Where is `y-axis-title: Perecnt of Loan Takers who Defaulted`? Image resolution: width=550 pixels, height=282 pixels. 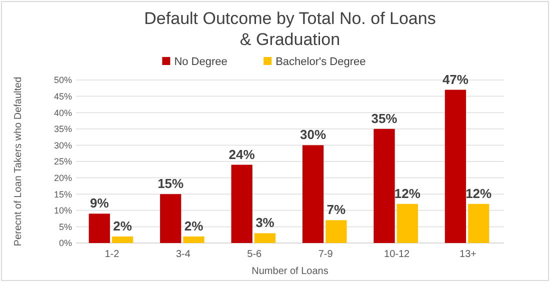
y-axis-title: Perecnt of Loan Takers who Defaulted is located at coordinates (18, 161).